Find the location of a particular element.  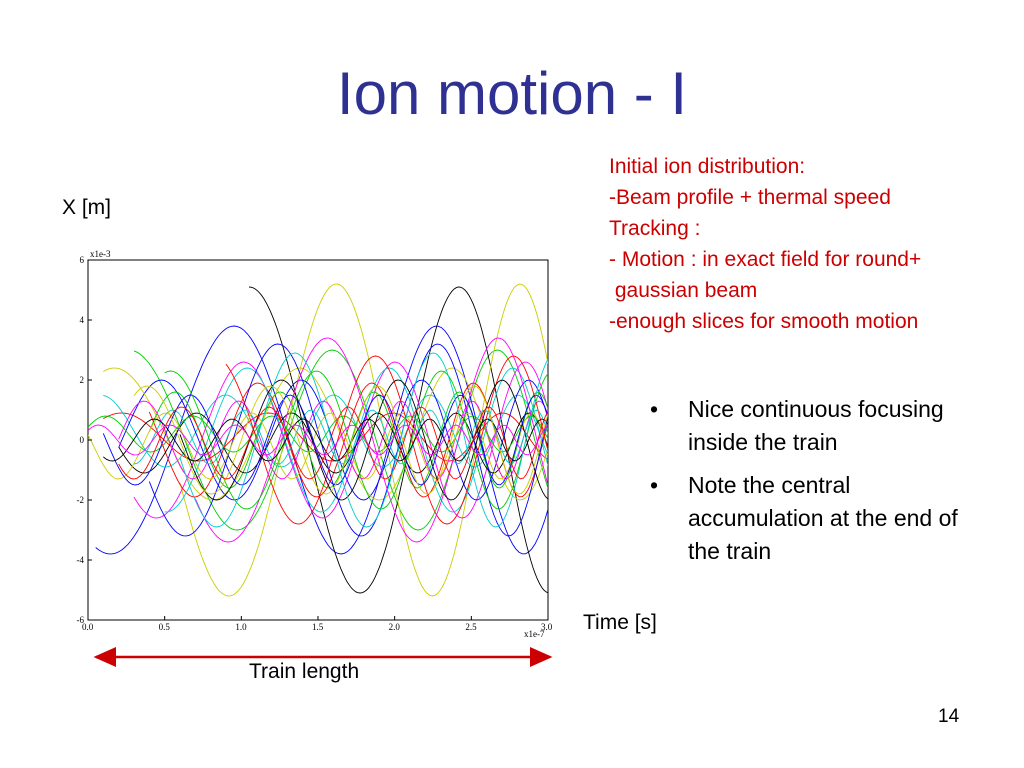

notes-line: - Motion : in exact field for round+ is located at coordinates (765, 259).